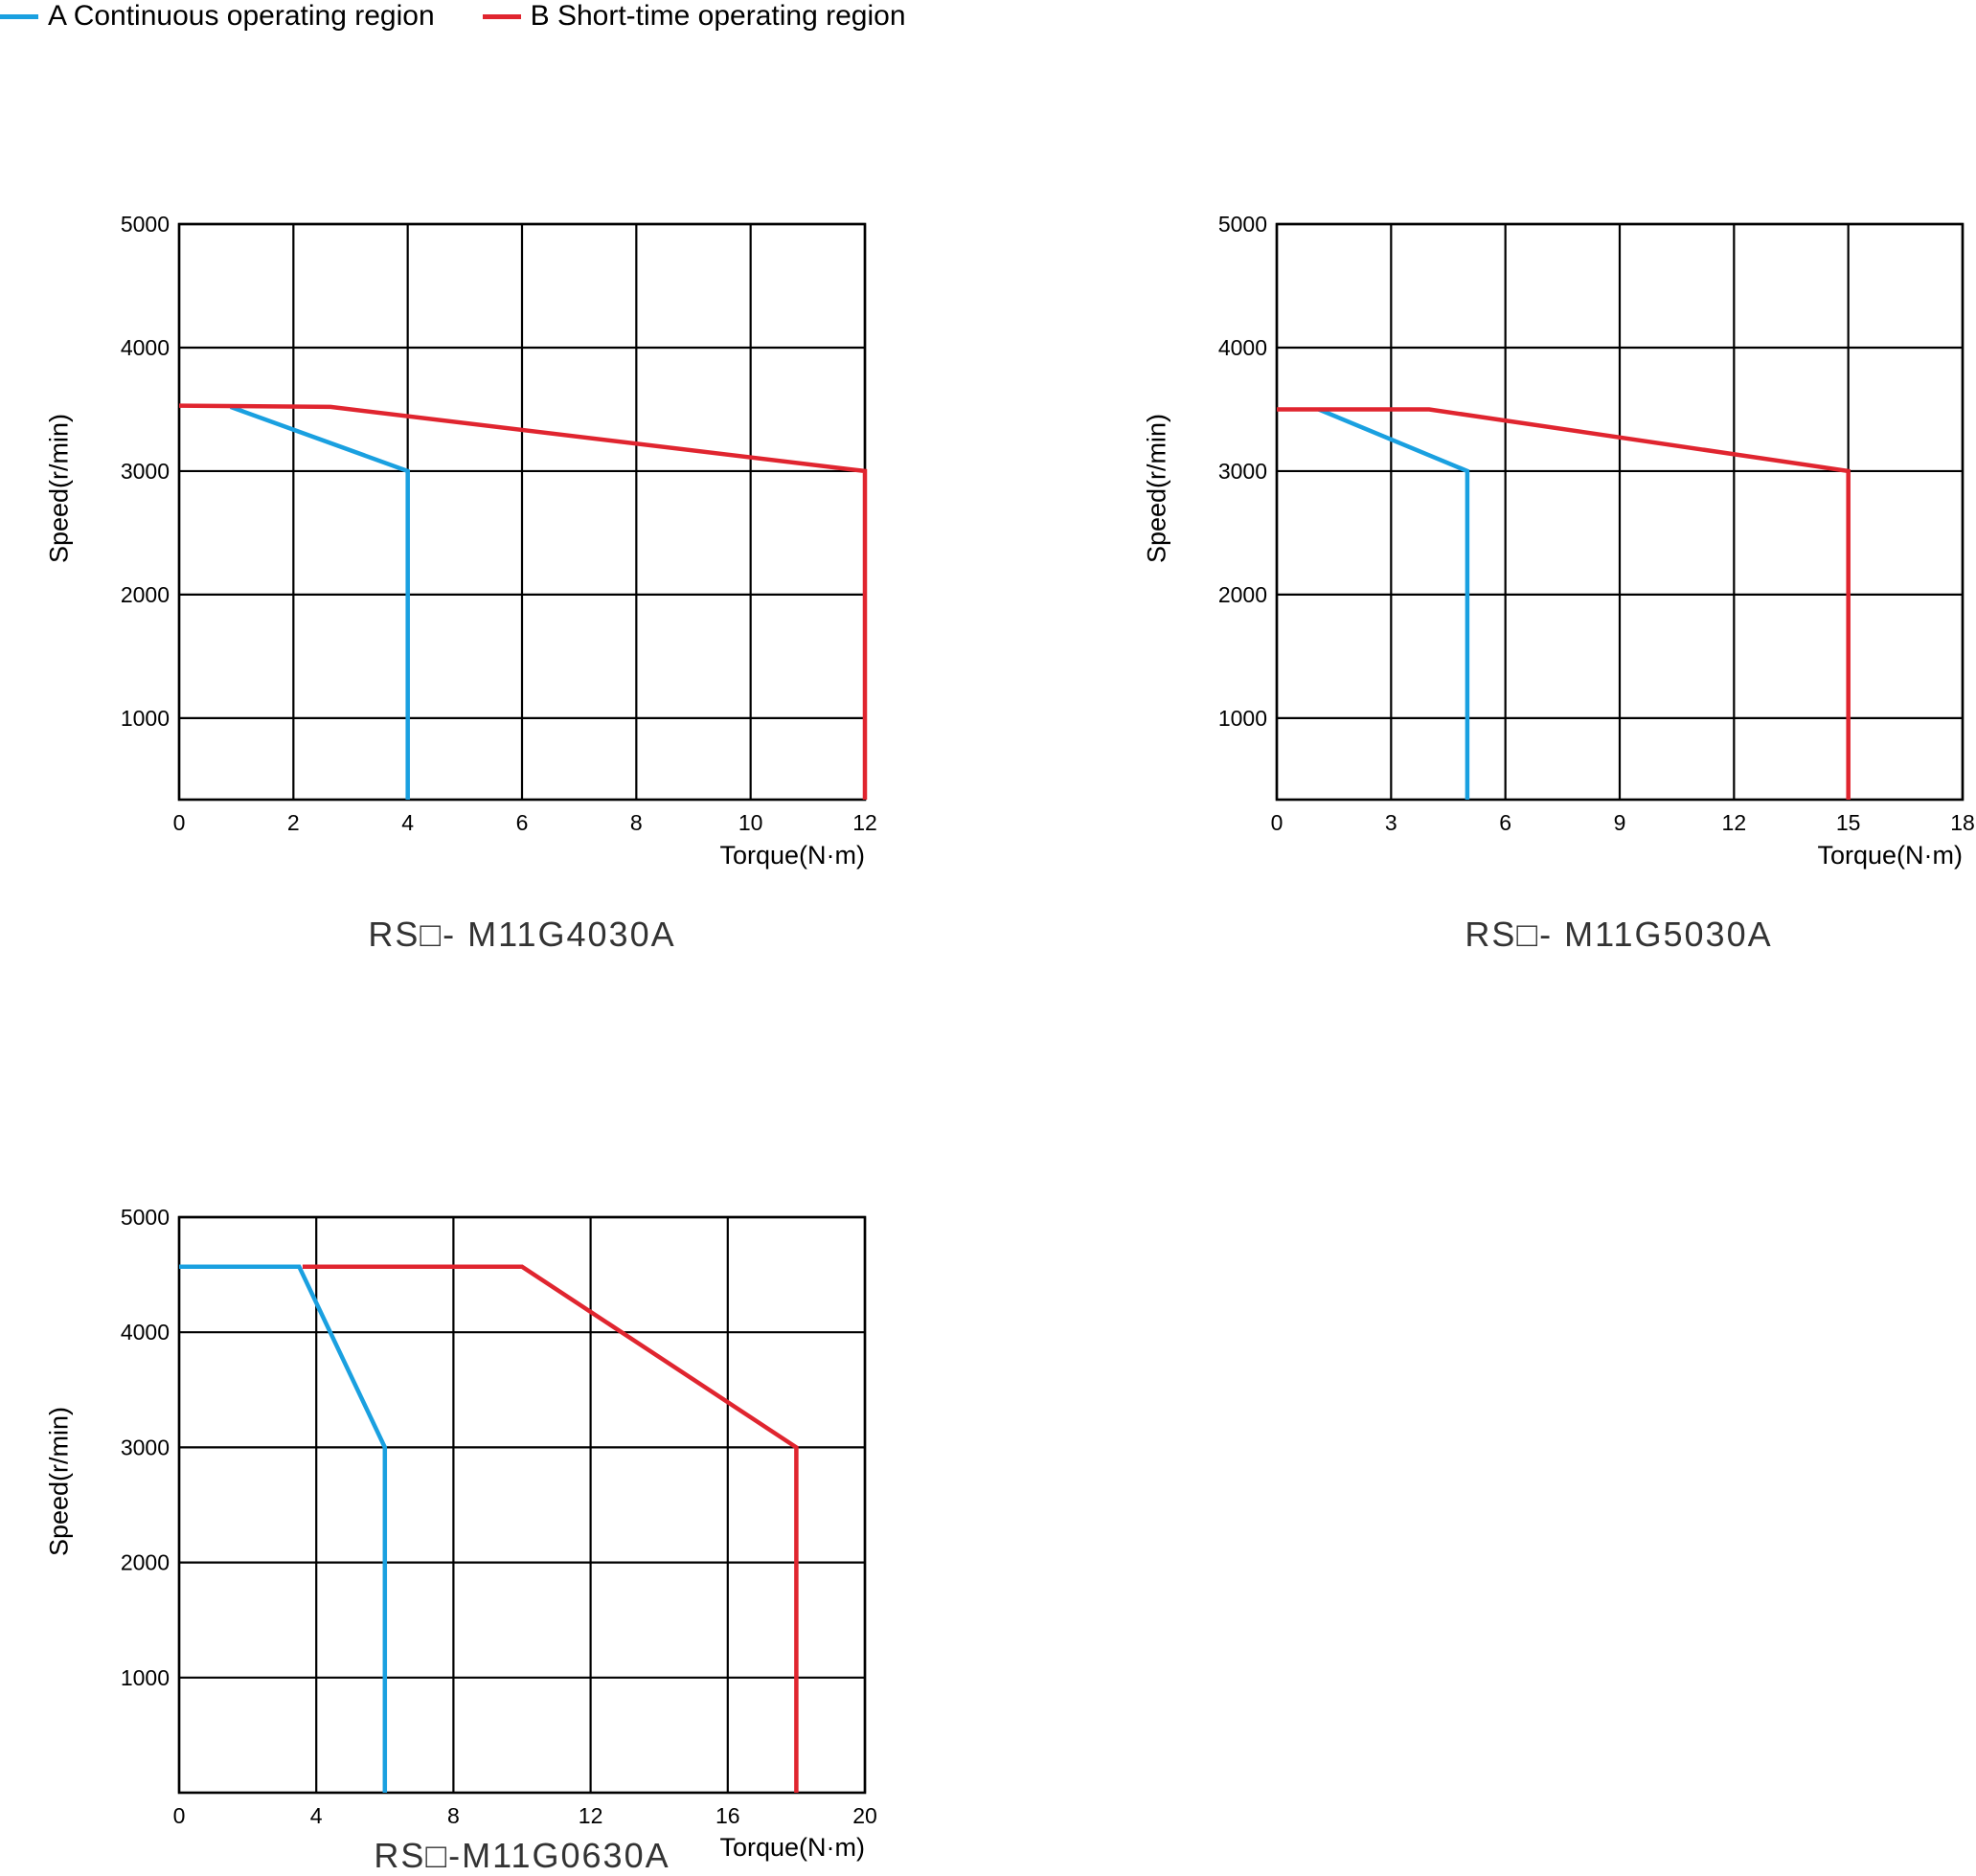 The height and width of the screenshot is (1876, 1976). I want to click on x-tick-label: 16, so click(727, 1815).